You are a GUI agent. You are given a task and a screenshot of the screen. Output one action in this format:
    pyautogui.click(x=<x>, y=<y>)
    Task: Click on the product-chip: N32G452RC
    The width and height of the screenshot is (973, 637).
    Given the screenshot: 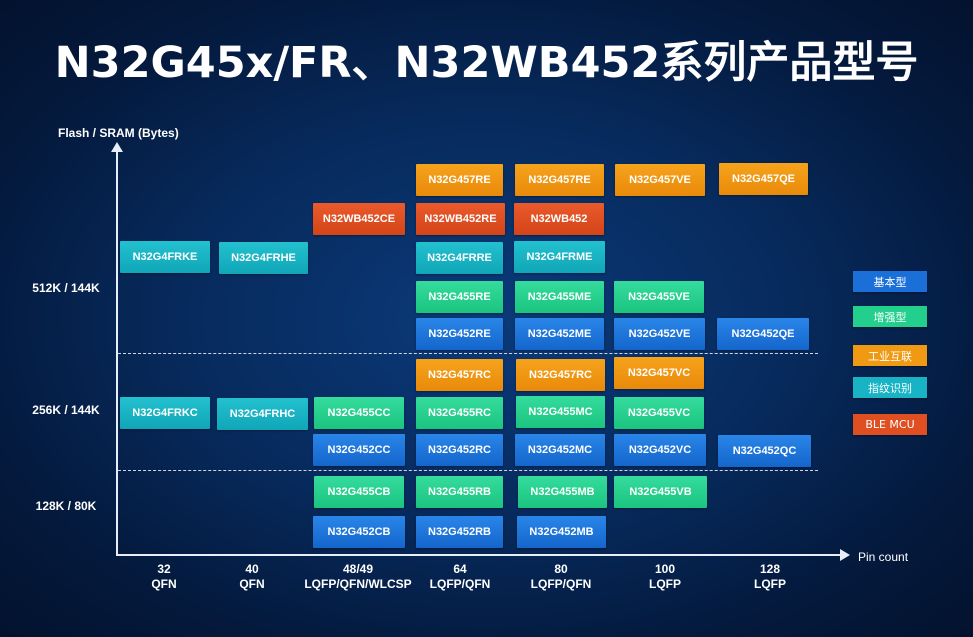 What is the action you would take?
    pyautogui.click(x=459, y=450)
    